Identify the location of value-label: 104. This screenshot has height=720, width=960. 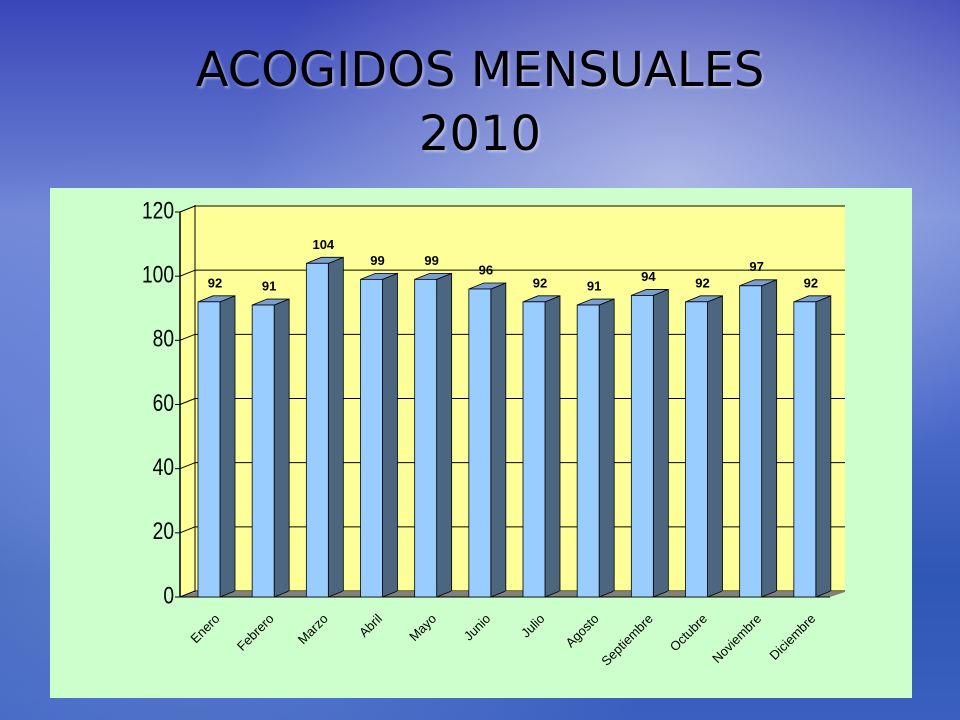
(323, 244).